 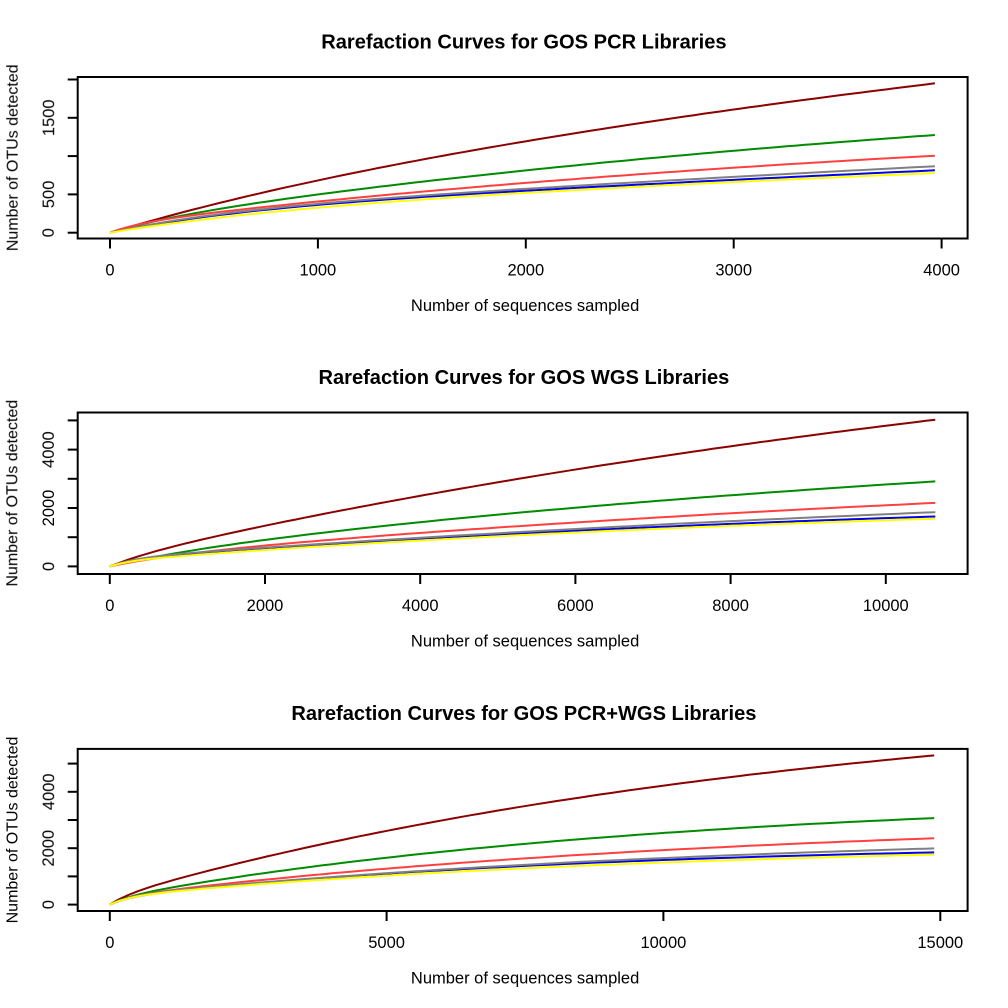 I want to click on svg-text: 1500, so click(x=49, y=117).